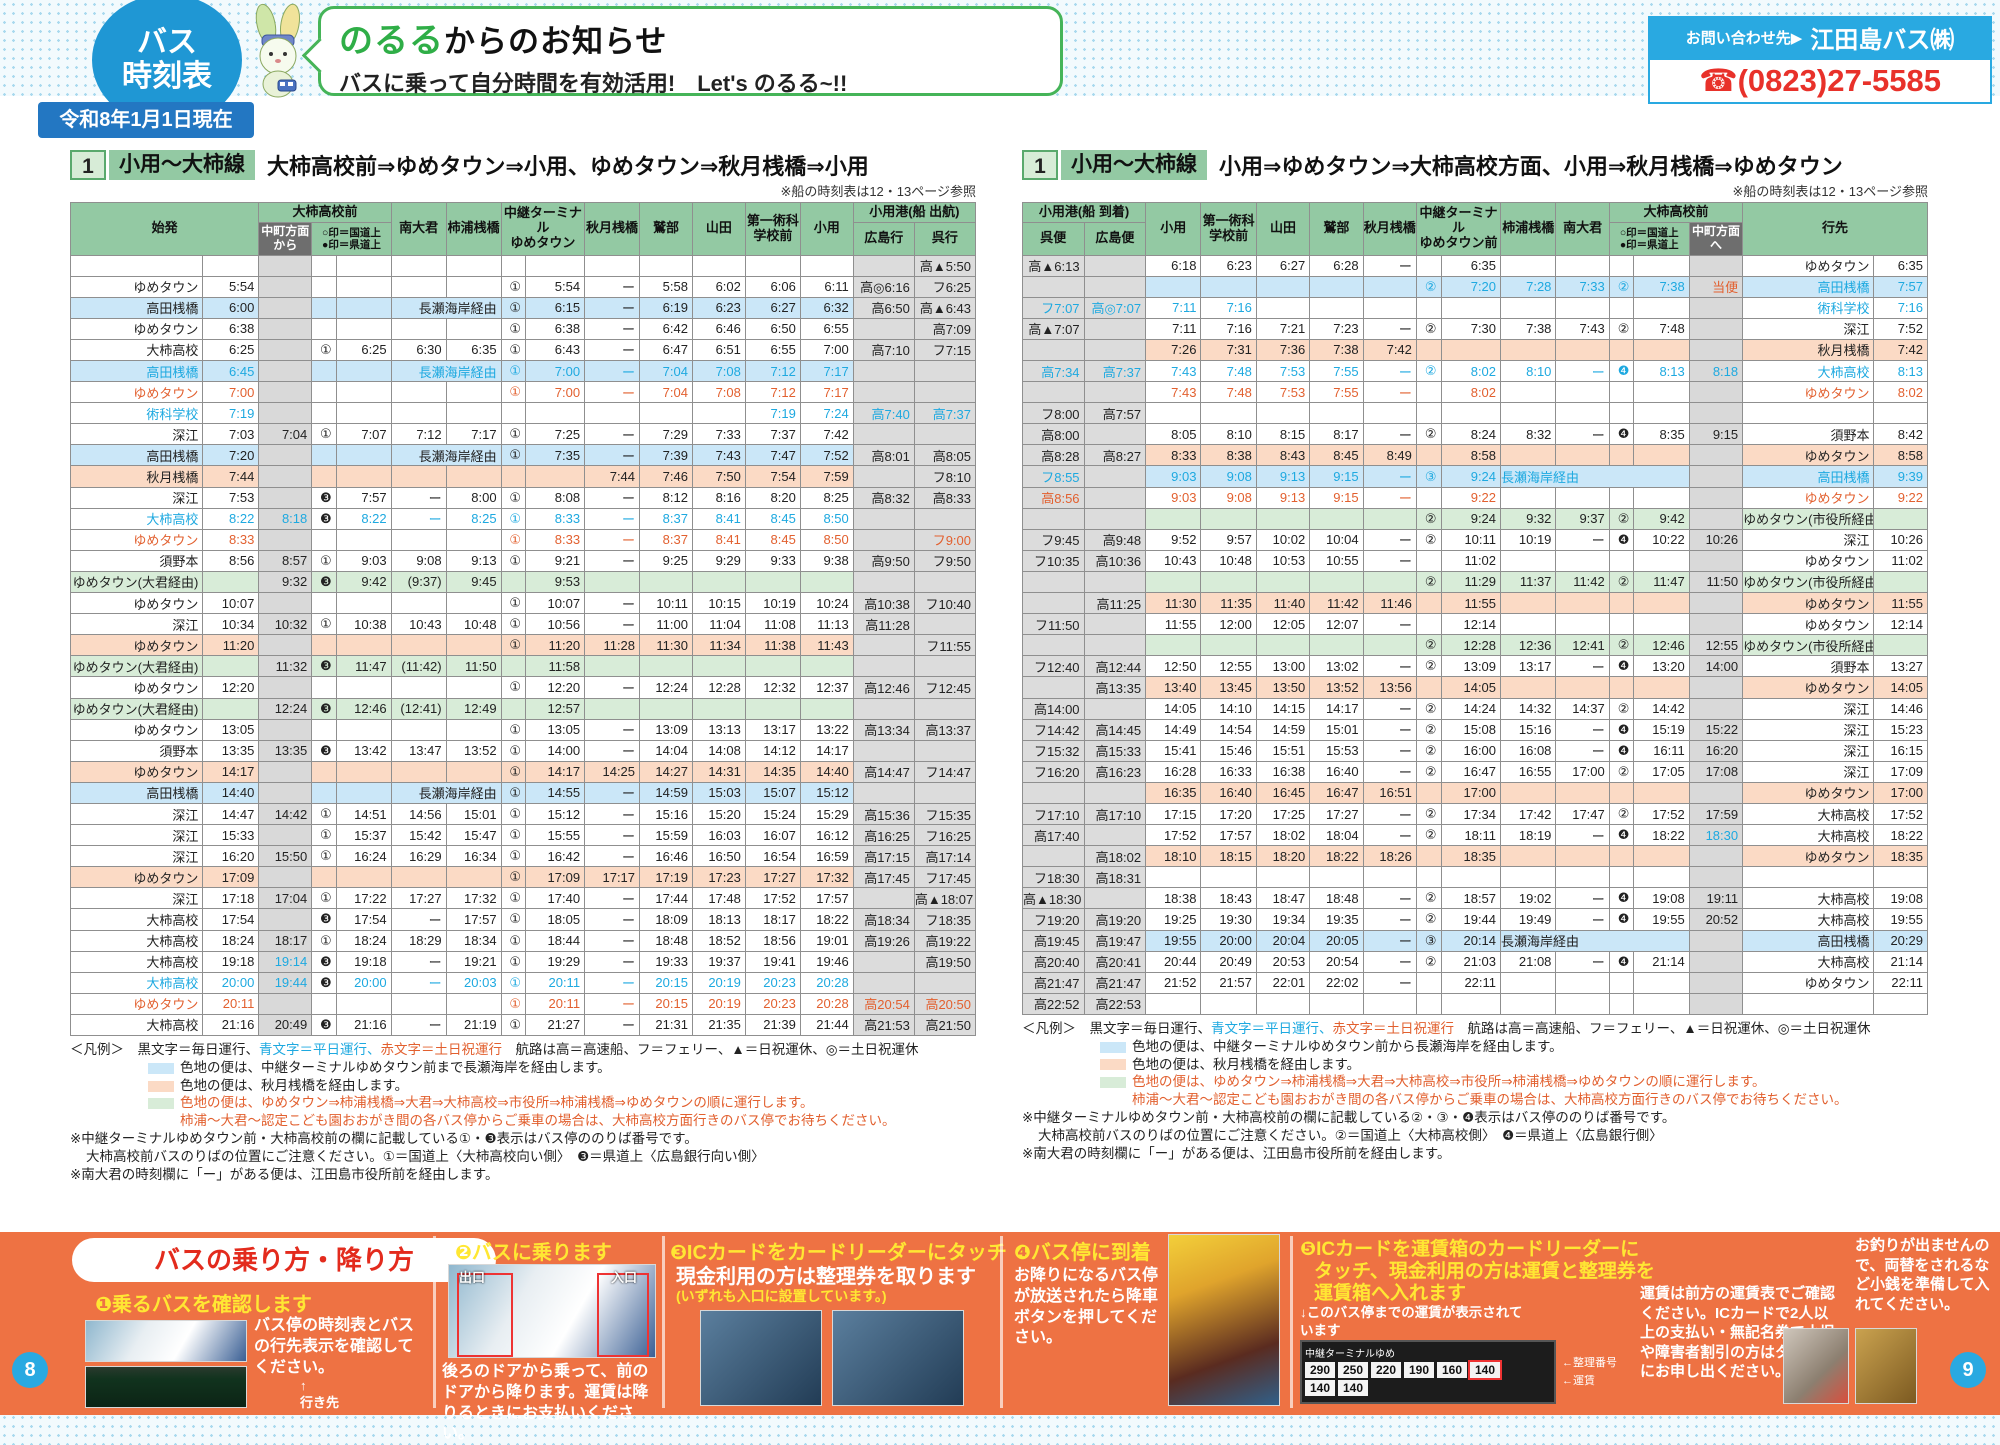  Describe the element at coordinates (718, 856) in the screenshot. I see `timetable-cell: 16:50` at that location.